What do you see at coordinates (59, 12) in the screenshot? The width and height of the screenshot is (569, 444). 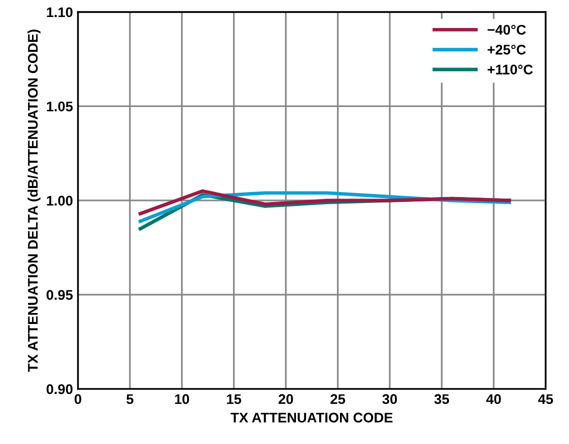 I see `y-tick-label: 1.10` at bounding box center [59, 12].